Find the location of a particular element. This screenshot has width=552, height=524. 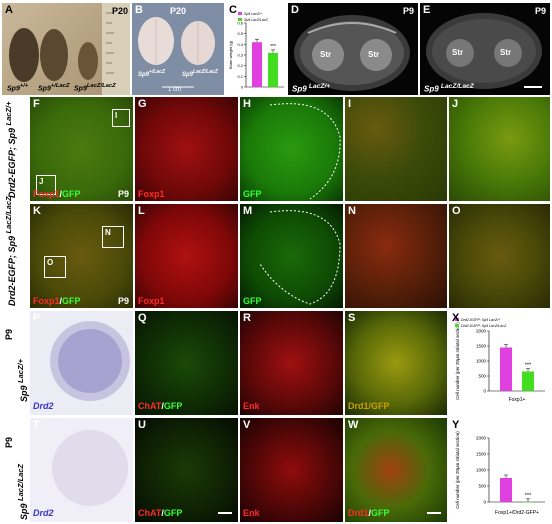

panel-n-zoom: N is located at coordinates (396, 256).